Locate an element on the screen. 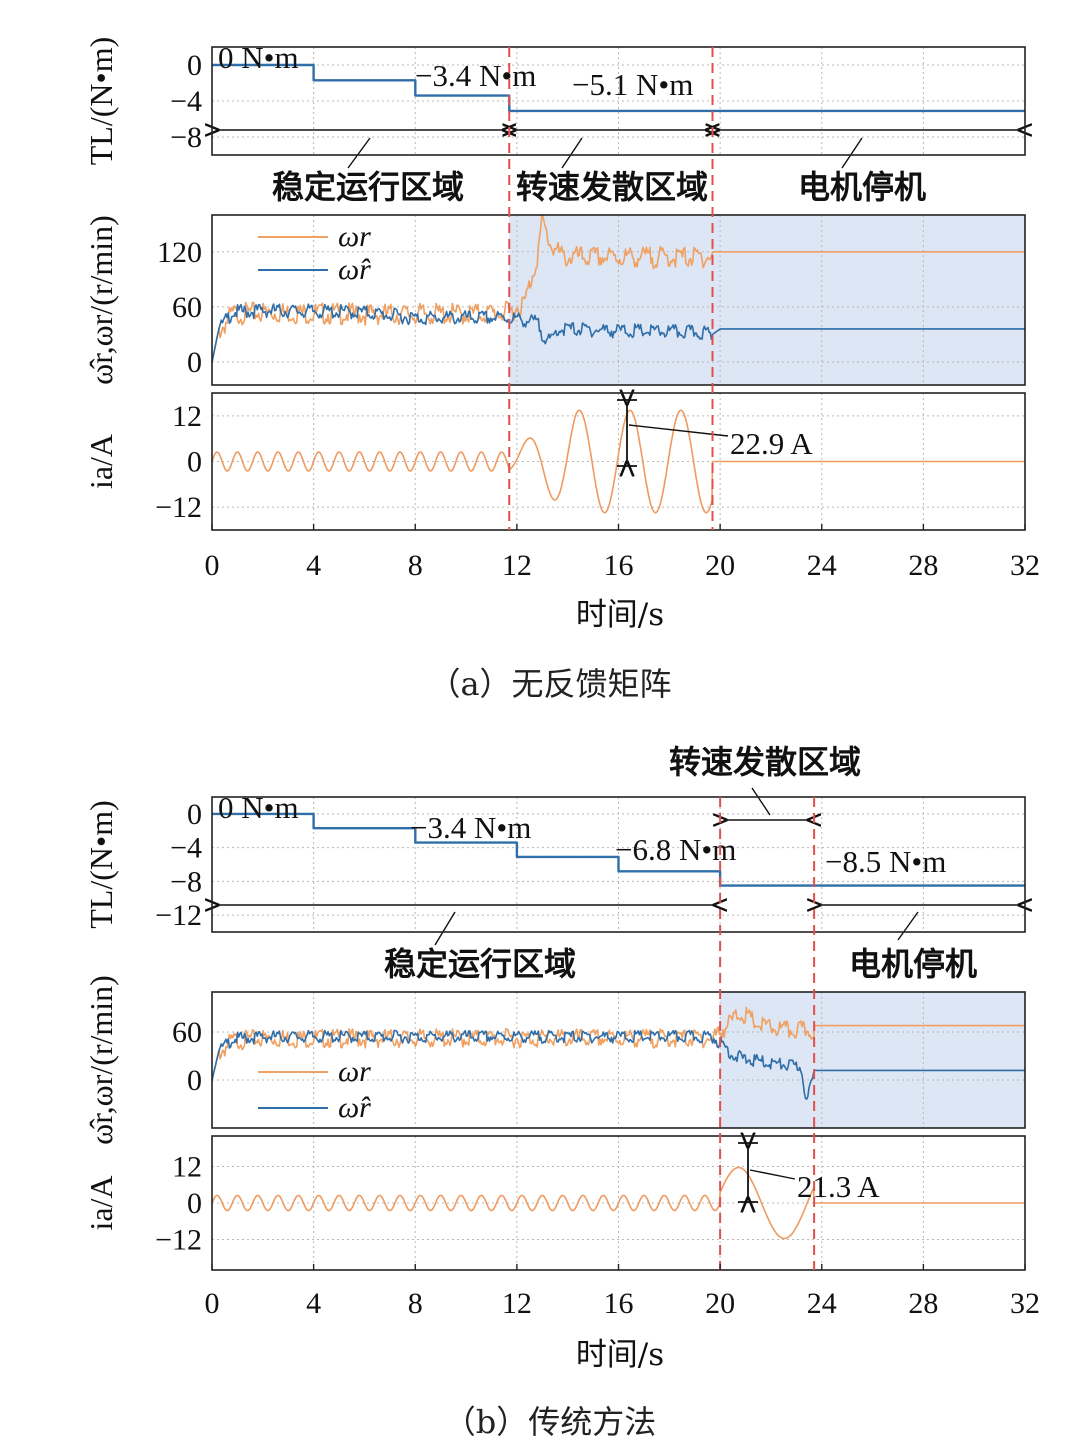 Image resolution: width=1089 pixels, height=1453 pixels. torque-annotation: −6.8 N•m is located at coordinates (675, 849).